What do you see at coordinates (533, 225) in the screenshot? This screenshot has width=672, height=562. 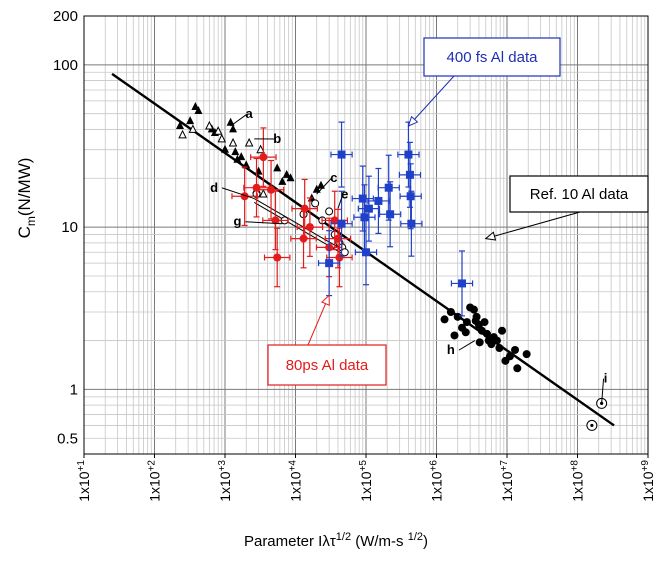 I see `callout-arrow-line` at bounding box center [533, 225].